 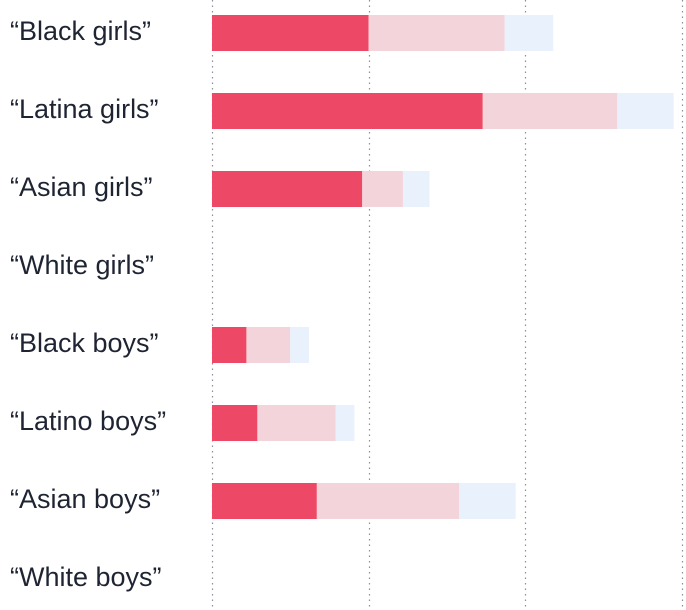 I want to click on category-label: “Black boys”, so click(x=84, y=343).